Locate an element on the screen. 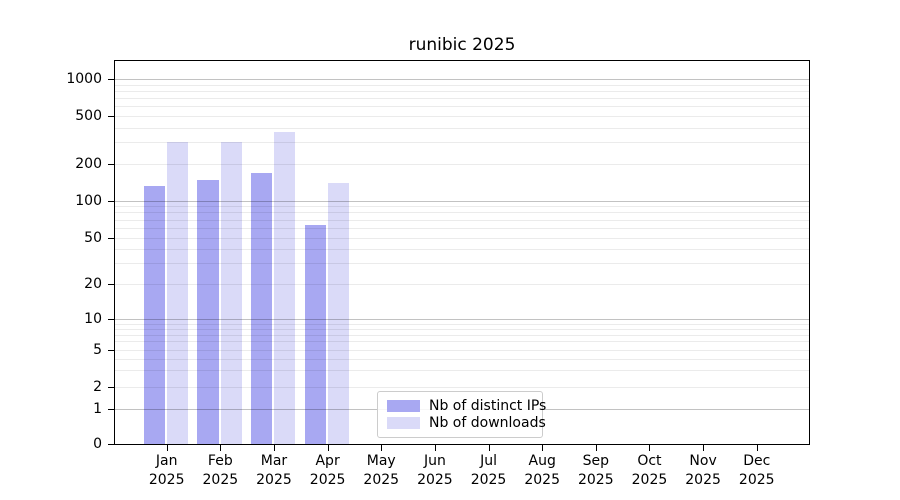 Image resolution: width=900 pixels, height=500 pixels. bar-nb-of-distinct-ips-jan is located at coordinates (154, 315).